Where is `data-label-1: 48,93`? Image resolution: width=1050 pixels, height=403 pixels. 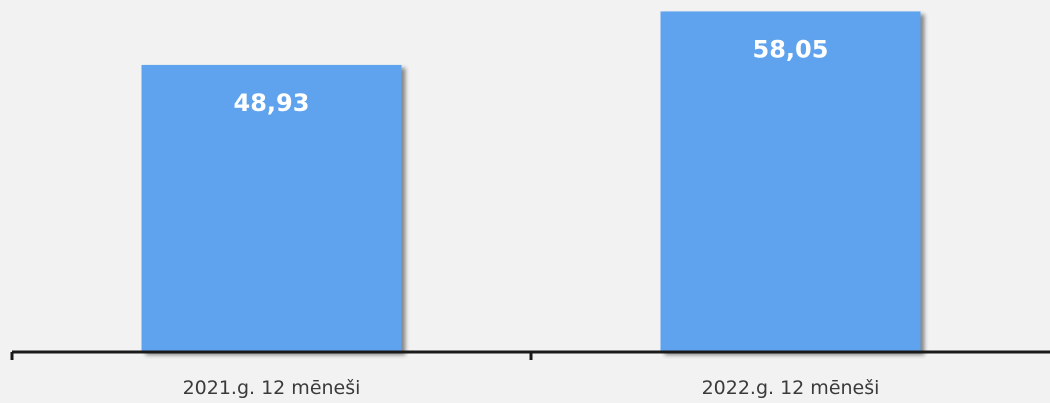
data-label-1: 48,93 is located at coordinates (272, 103).